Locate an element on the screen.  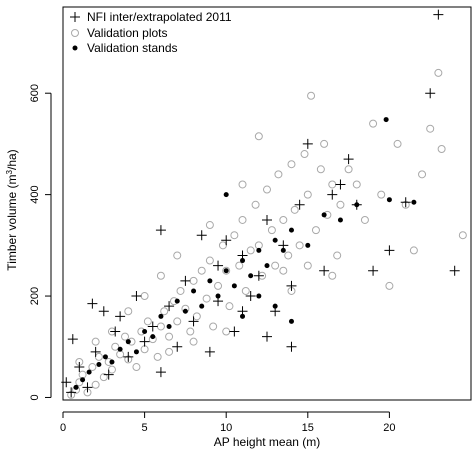
legend-item-stands: Validation stands is located at coordinates (125, 48).